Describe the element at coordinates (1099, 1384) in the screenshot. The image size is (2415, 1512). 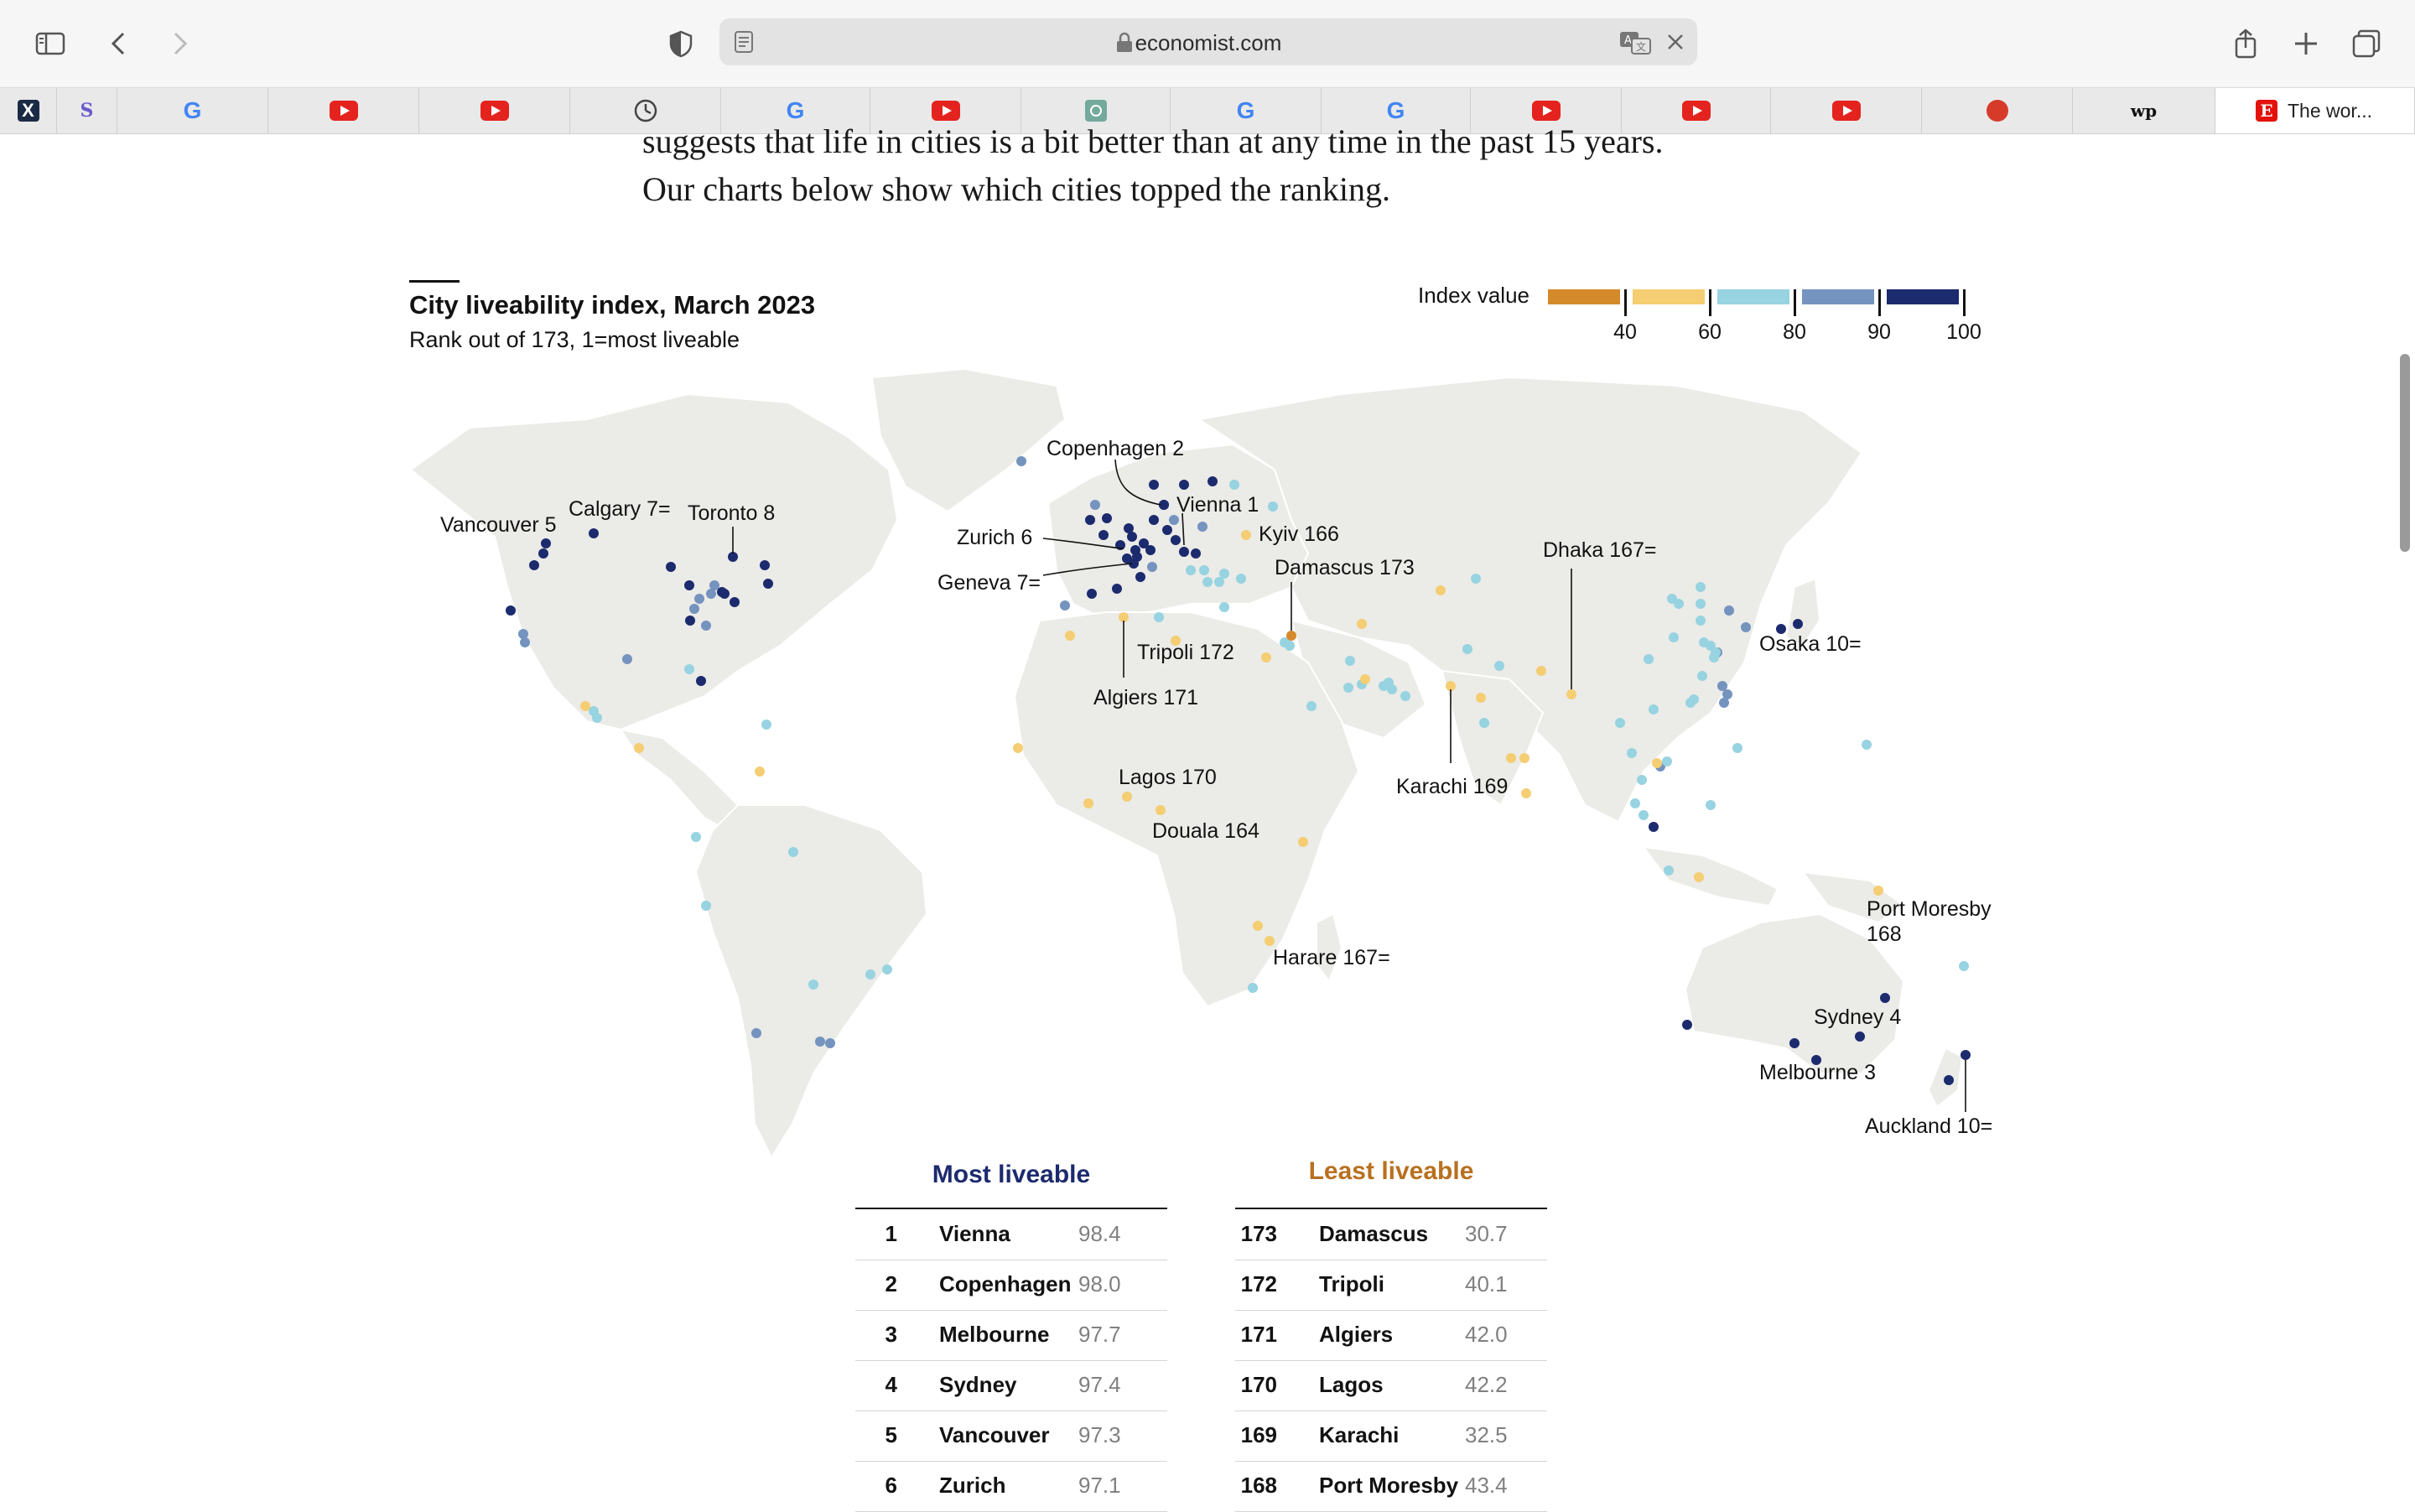
I see `value-cell: 97.4` at that location.